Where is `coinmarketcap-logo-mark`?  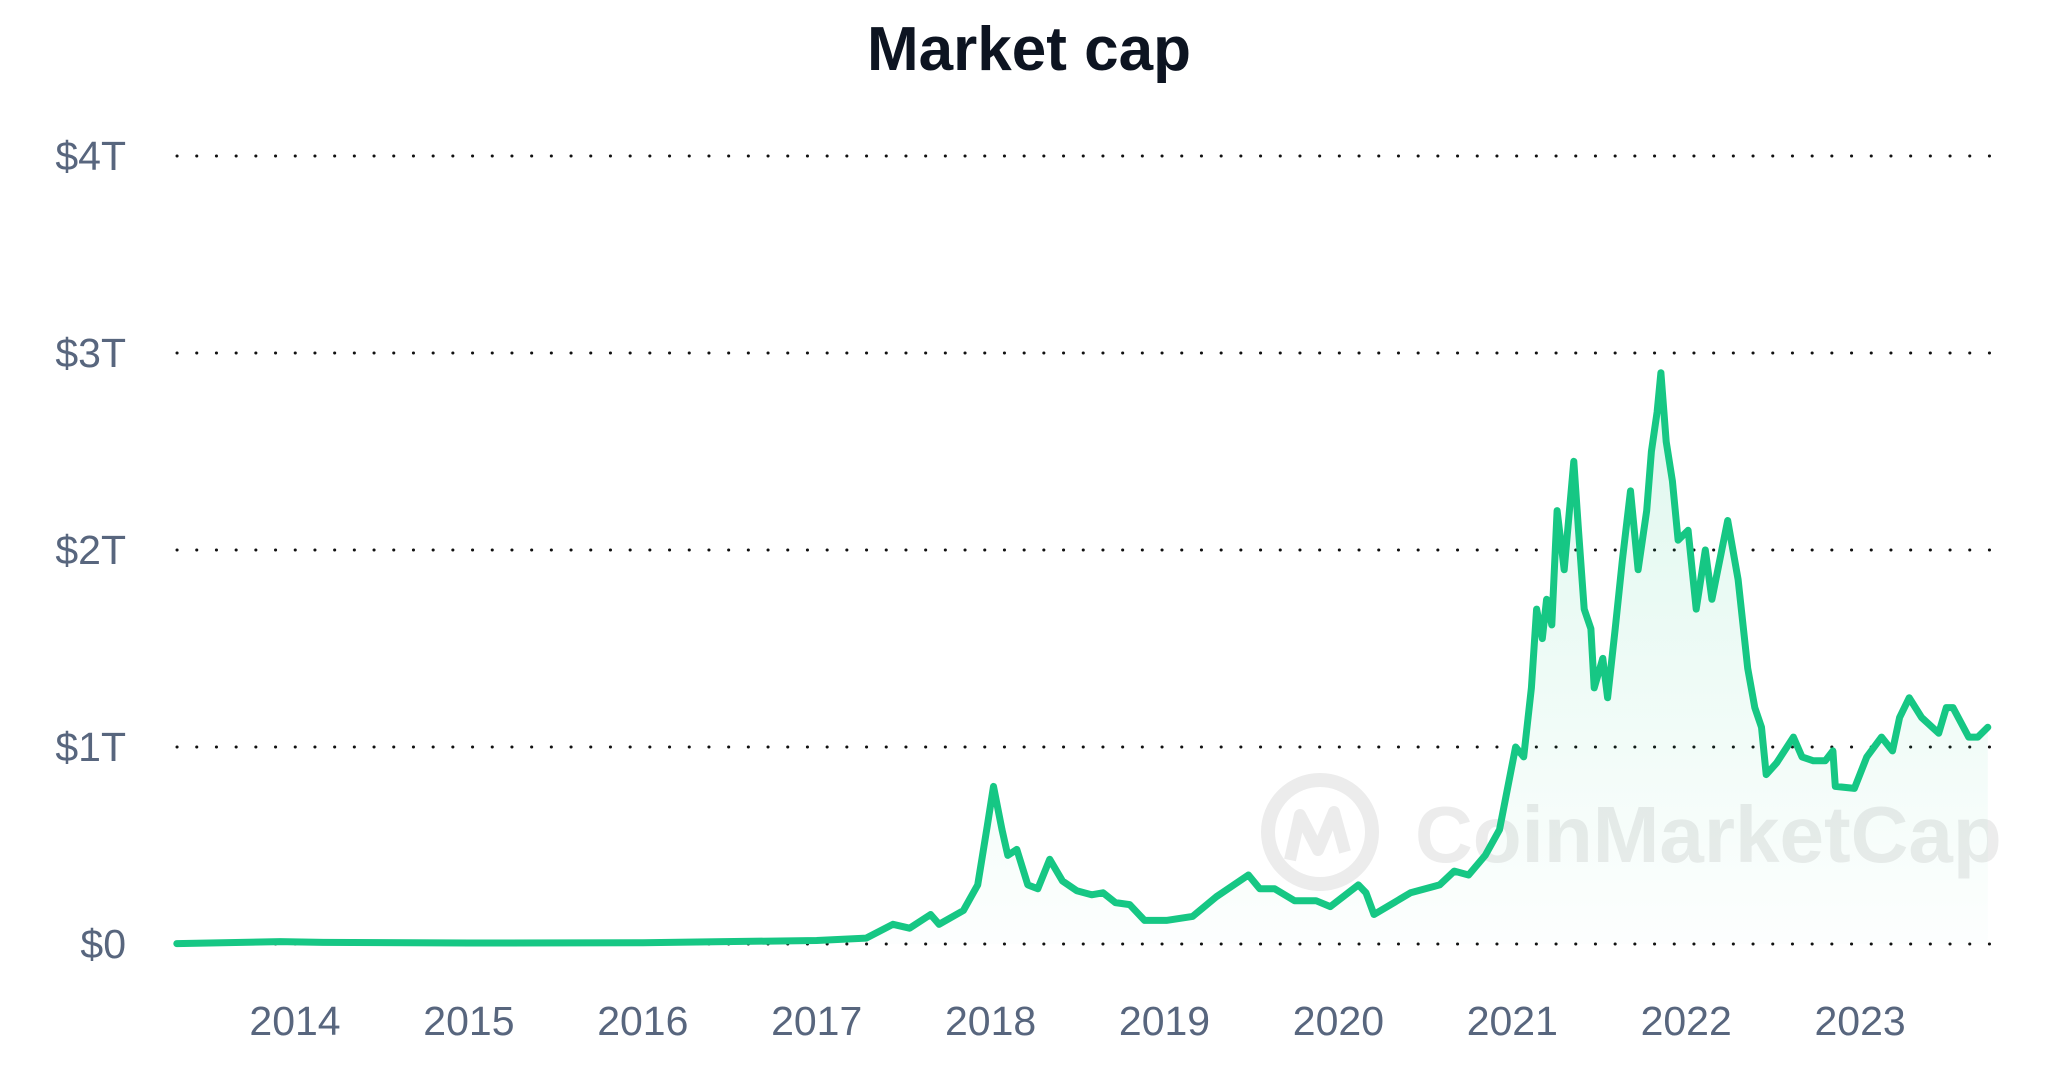 coinmarketcap-logo-mark is located at coordinates (1317, 834).